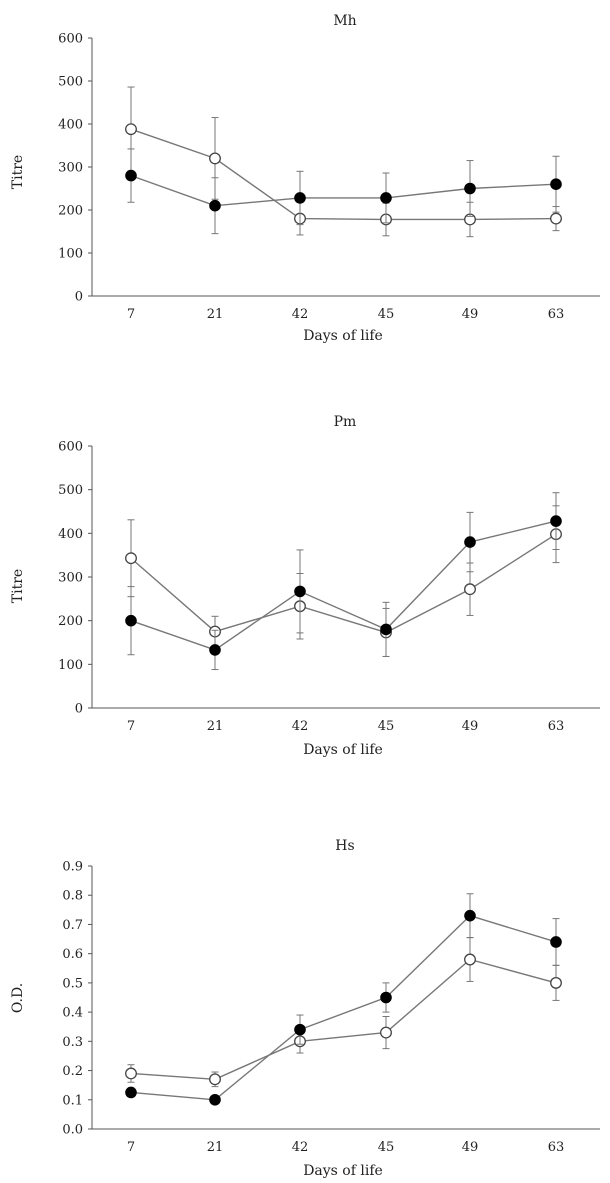  I want to click on y-axis-title: O.D., so click(18, 998).